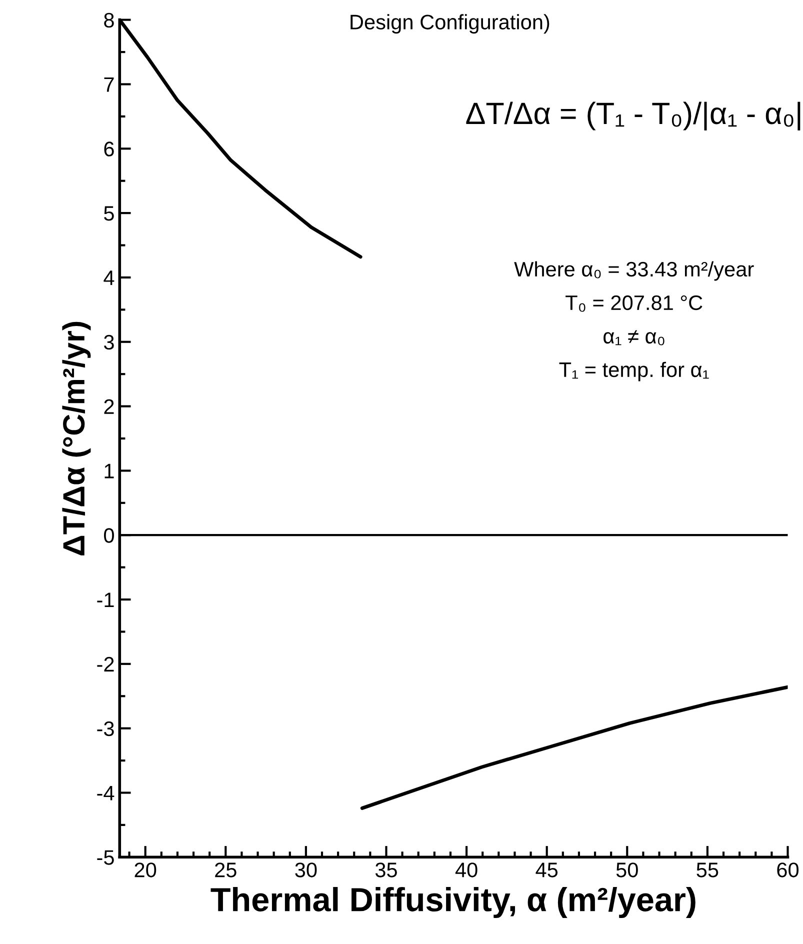 The image size is (803, 944). I want to click on y-tick-label: 2, so click(109, 406).